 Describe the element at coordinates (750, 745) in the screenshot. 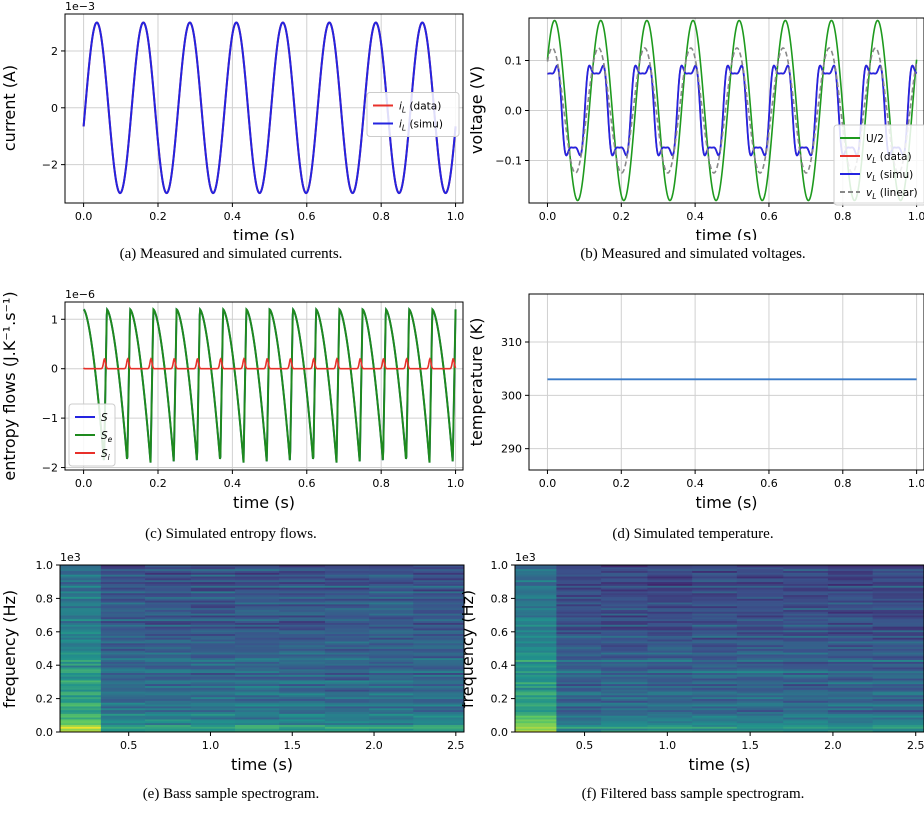

I see `x-tick-label: 1.5` at that location.